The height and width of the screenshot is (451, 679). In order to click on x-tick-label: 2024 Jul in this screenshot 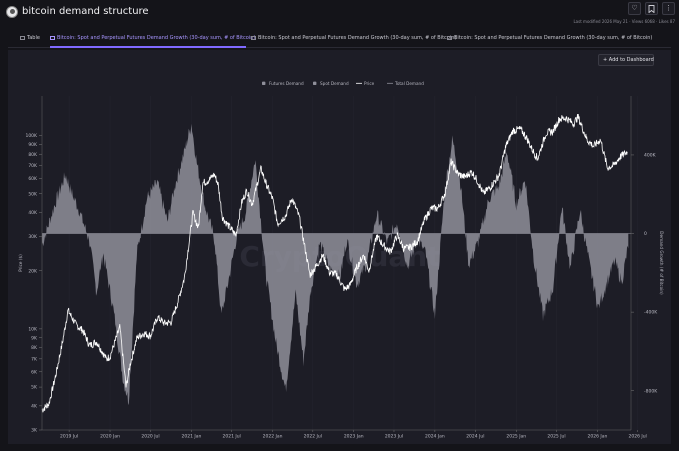, I will do `click(475, 437)`.